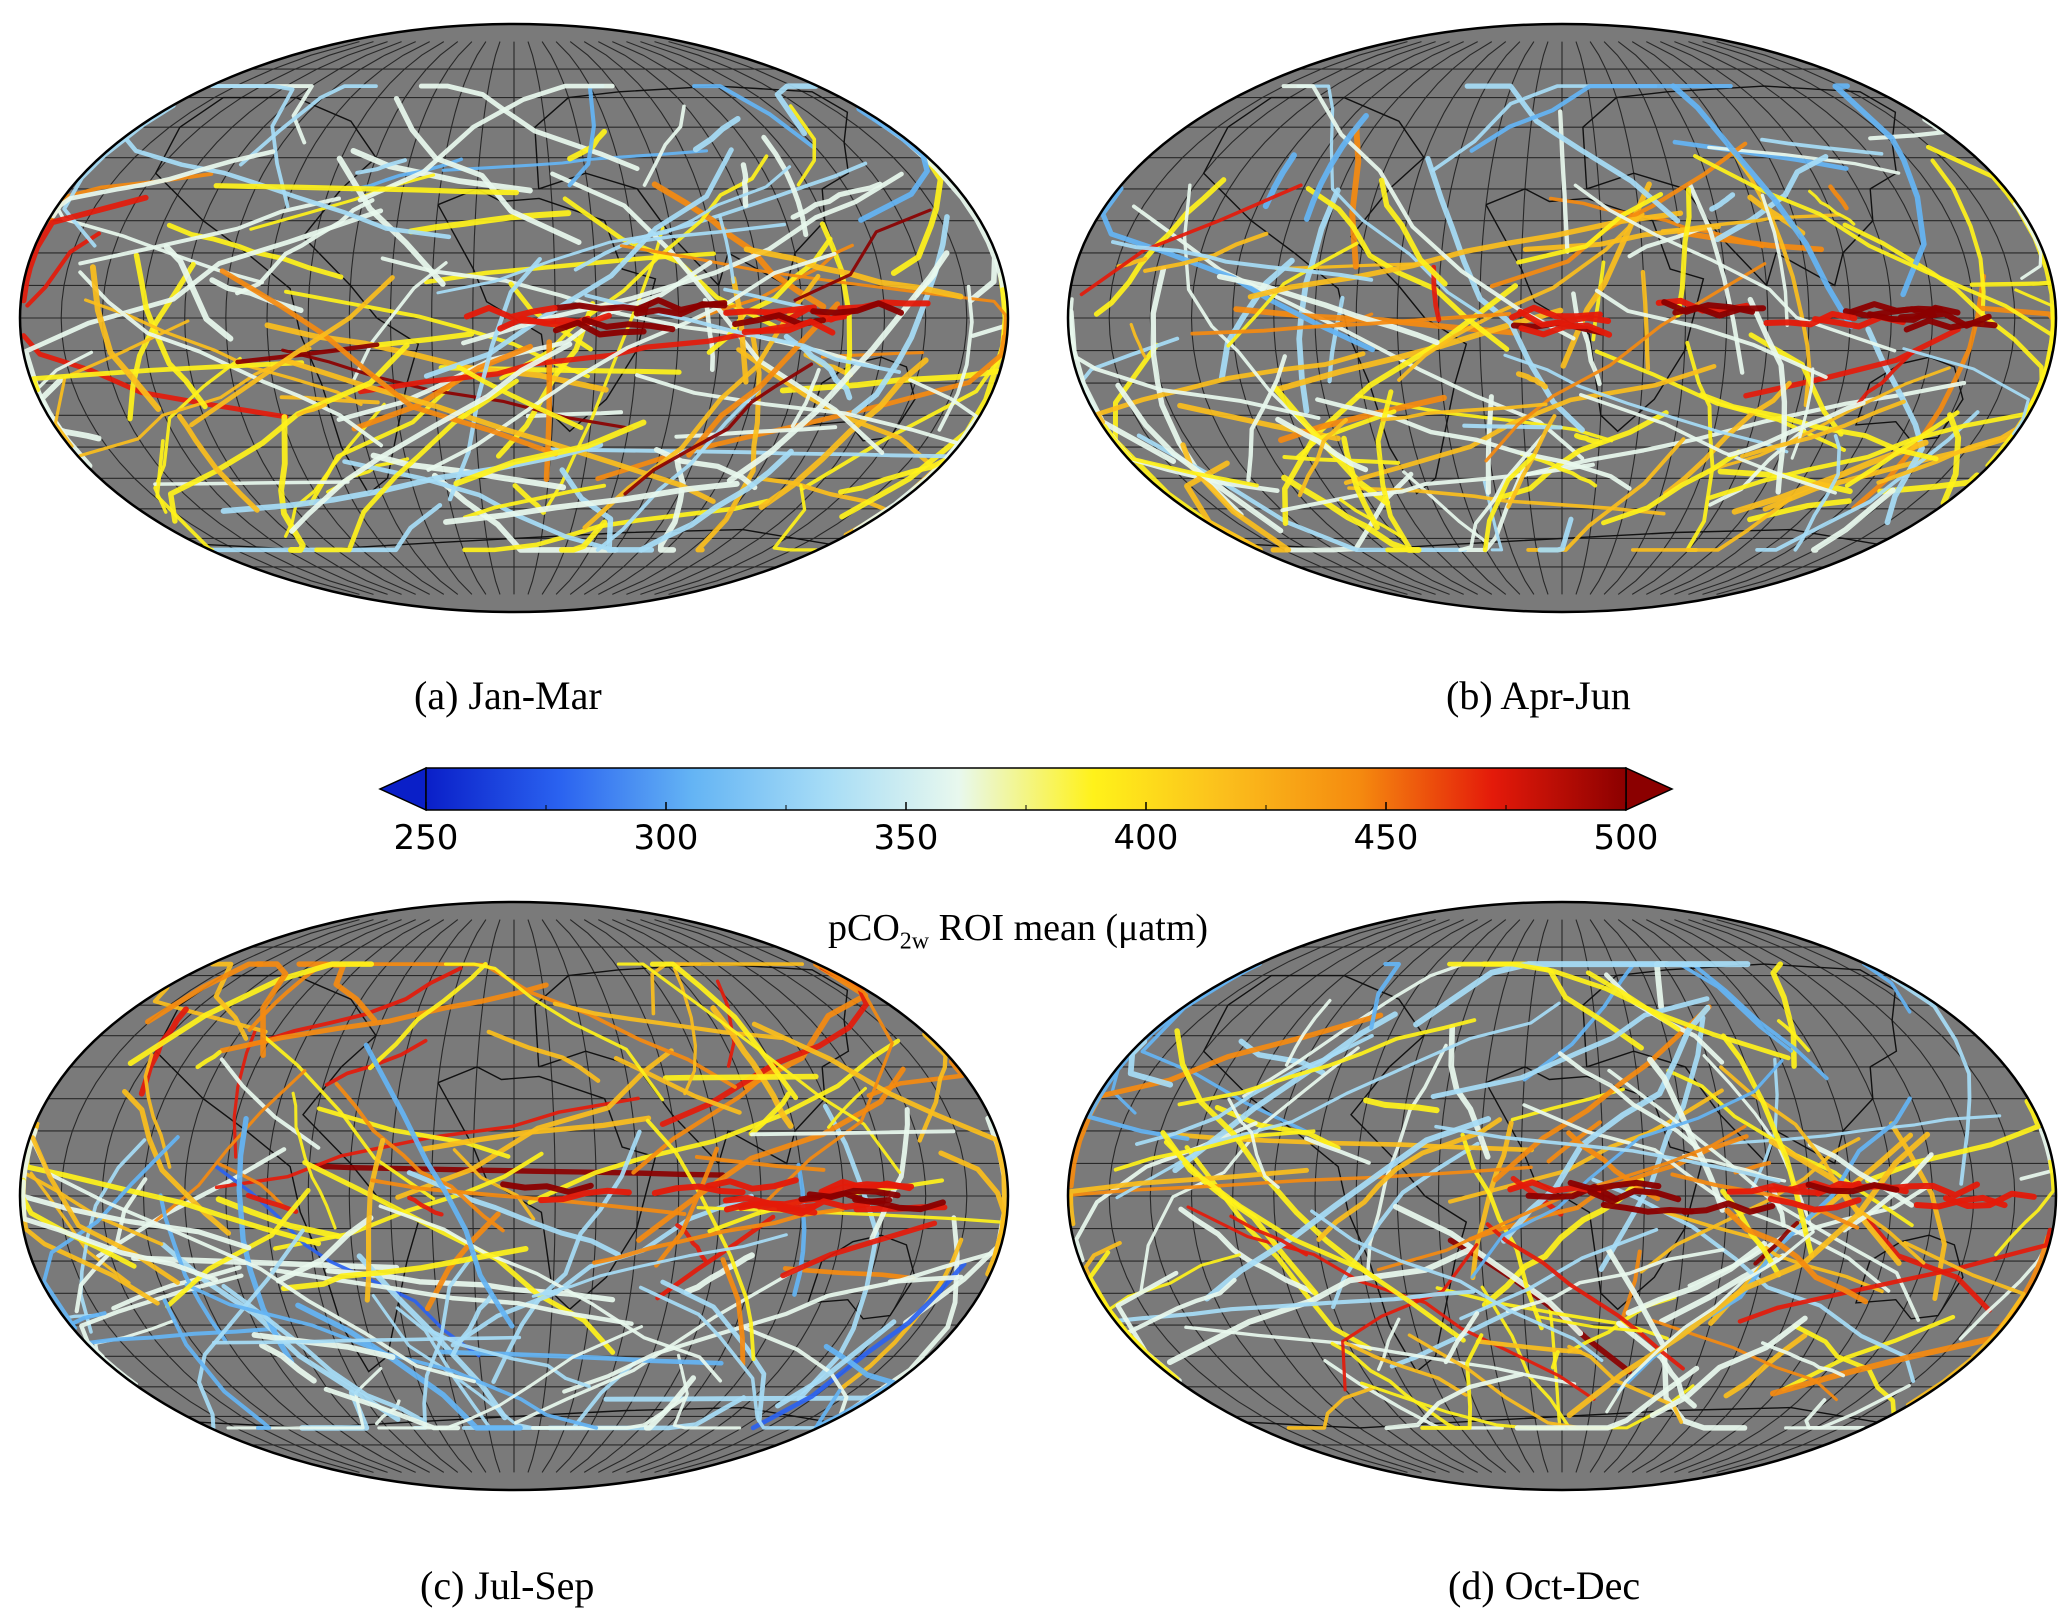 The width and height of the screenshot is (2067, 1621). Describe the element at coordinates (1146, 838) in the screenshot. I see `colorbar-tick-label: 400` at that location.